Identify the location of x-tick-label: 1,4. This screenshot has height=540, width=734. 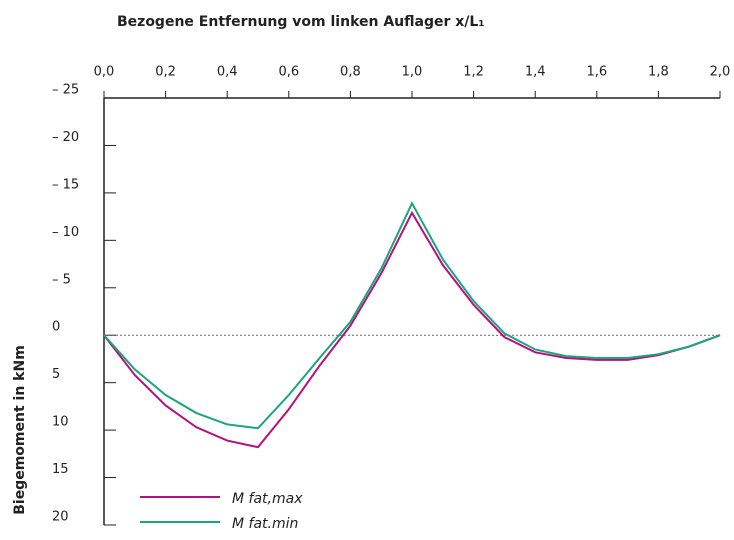
(535, 72).